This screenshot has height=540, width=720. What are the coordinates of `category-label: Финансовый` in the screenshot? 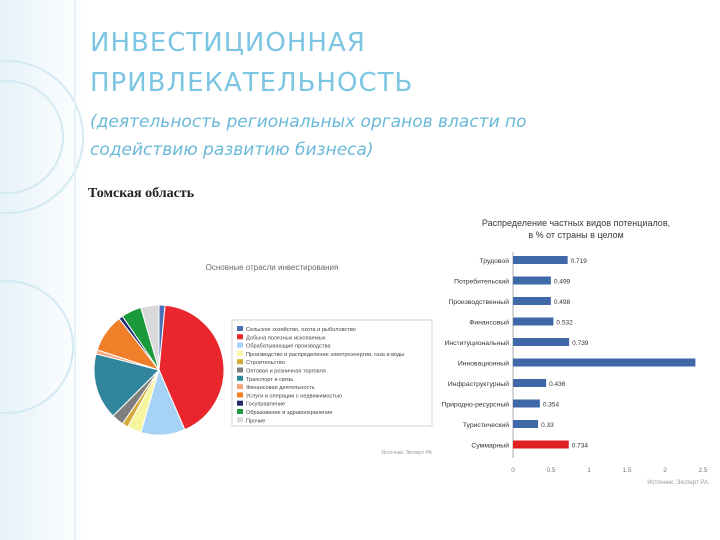 It's located at (489, 323).